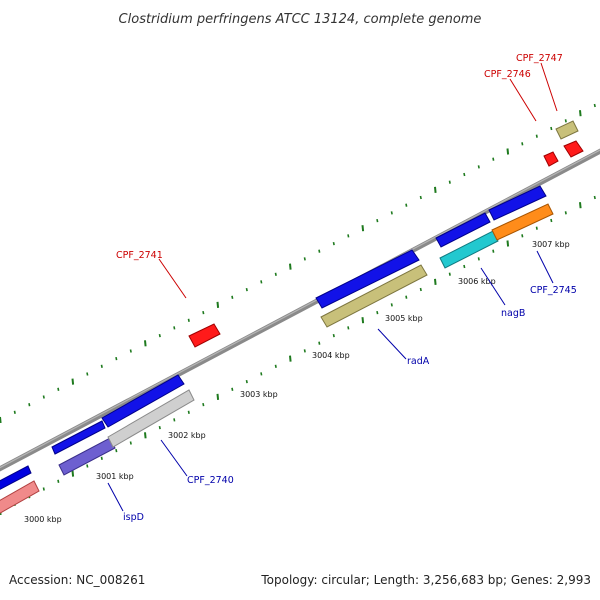 Image resolution: width=600 pixels, height=600 pixels. I want to click on kbp-label: 3002 kbp, so click(187, 435).